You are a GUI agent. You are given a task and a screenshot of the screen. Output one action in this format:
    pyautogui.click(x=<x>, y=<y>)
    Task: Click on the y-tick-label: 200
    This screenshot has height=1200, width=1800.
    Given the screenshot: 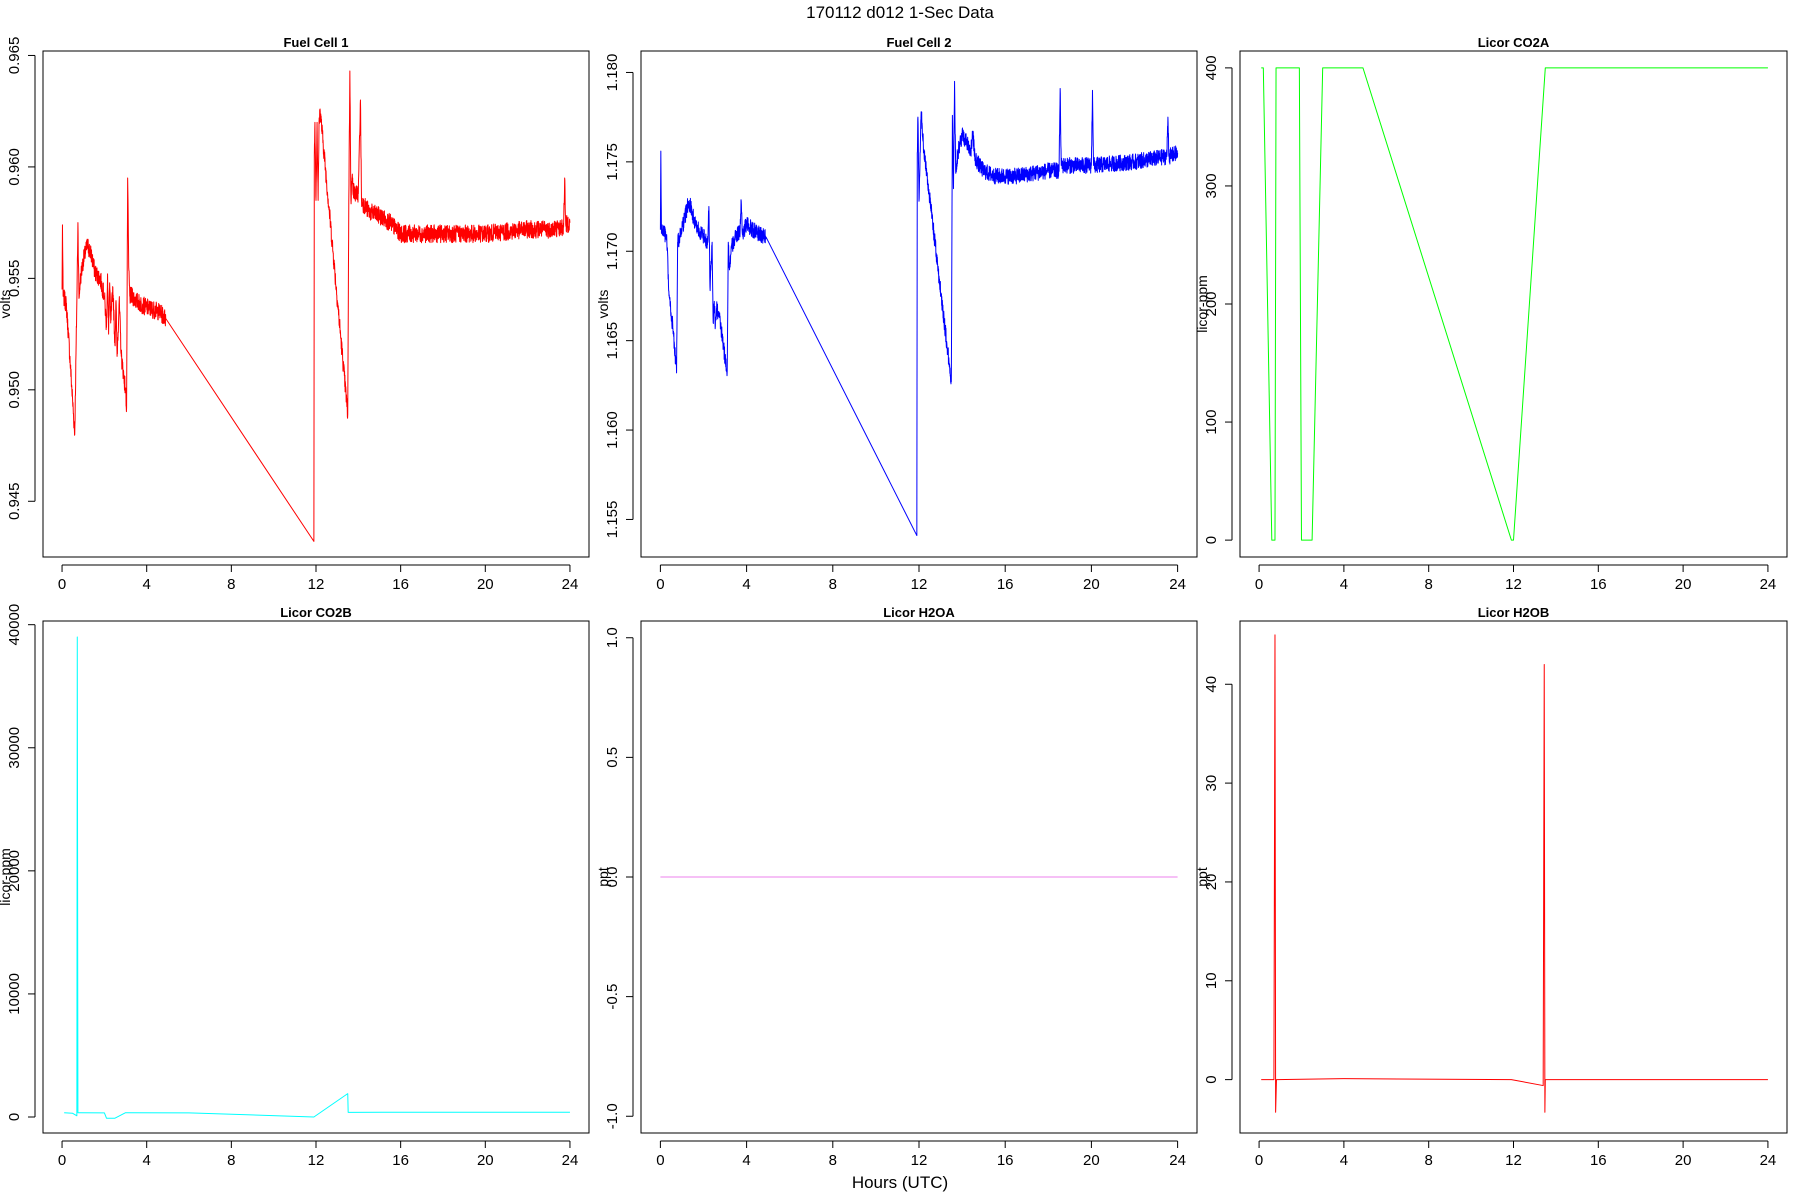 What is the action you would take?
    pyautogui.click(x=1211, y=303)
    